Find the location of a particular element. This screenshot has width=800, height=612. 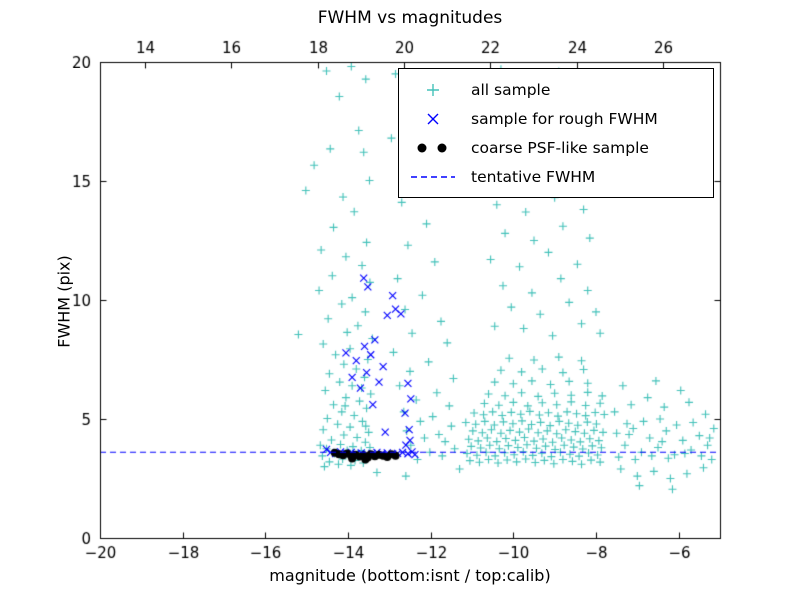

x-axis-label: magnitude (bottom:isnt / top:calib) is located at coordinates (410, 575).